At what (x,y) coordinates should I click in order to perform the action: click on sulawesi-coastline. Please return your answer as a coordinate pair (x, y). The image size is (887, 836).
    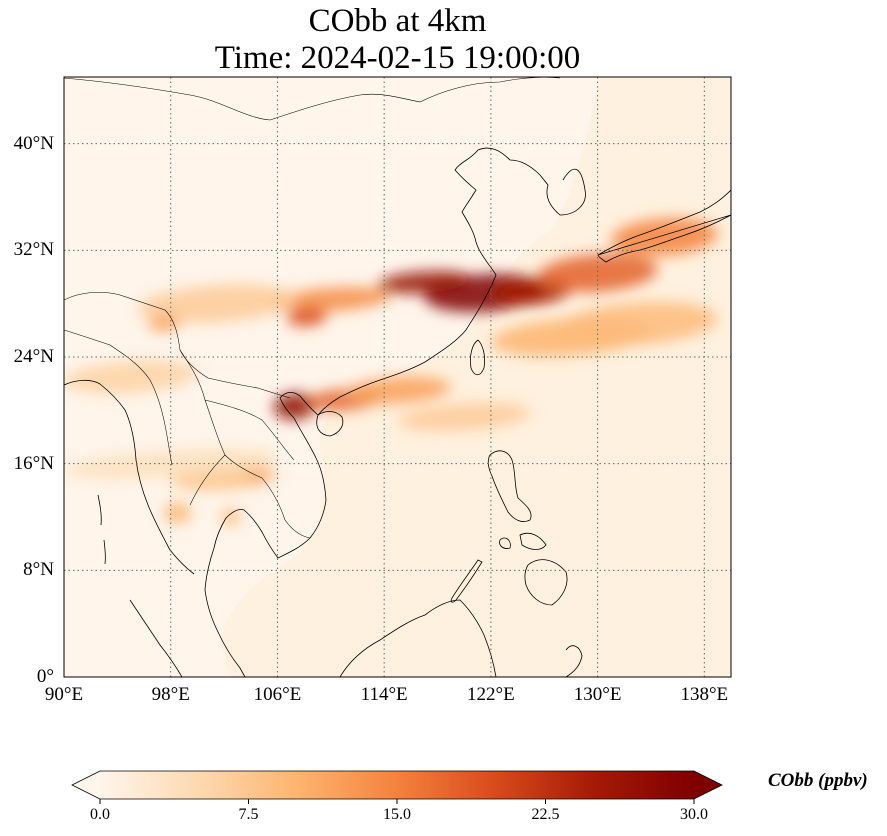
    Looking at the image, I should click on (574, 661).